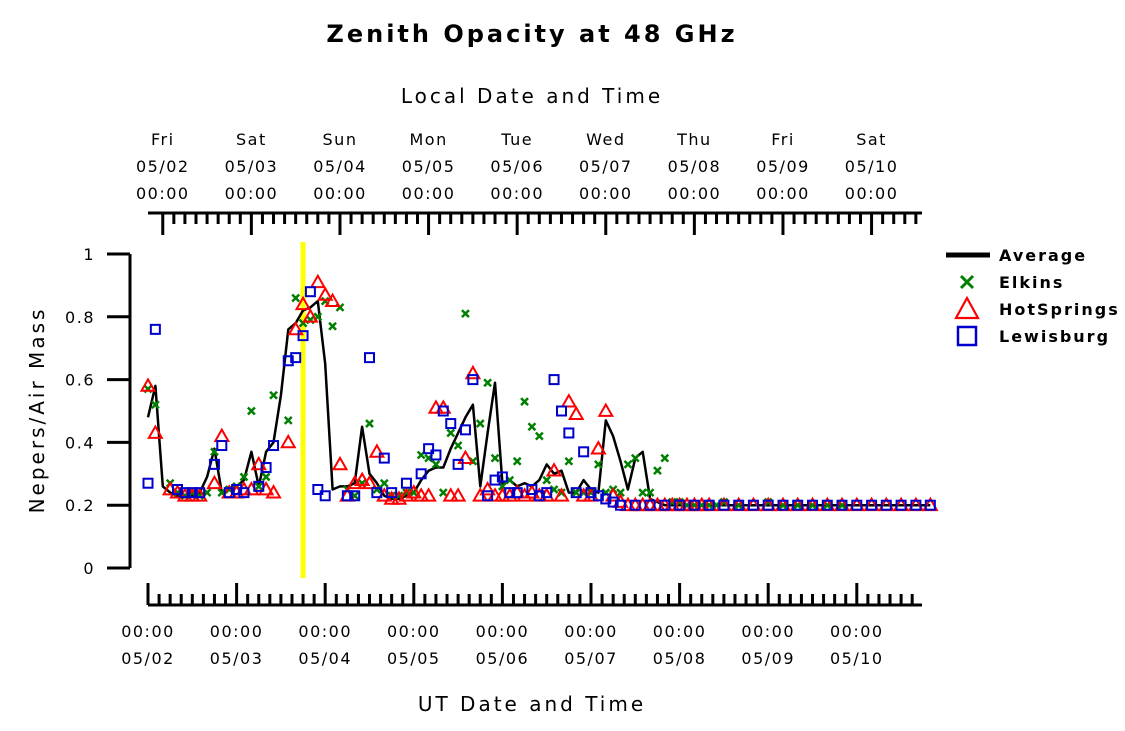  Describe the element at coordinates (340, 166) in the screenshot. I see `top-tick-date: 05/04` at that location.